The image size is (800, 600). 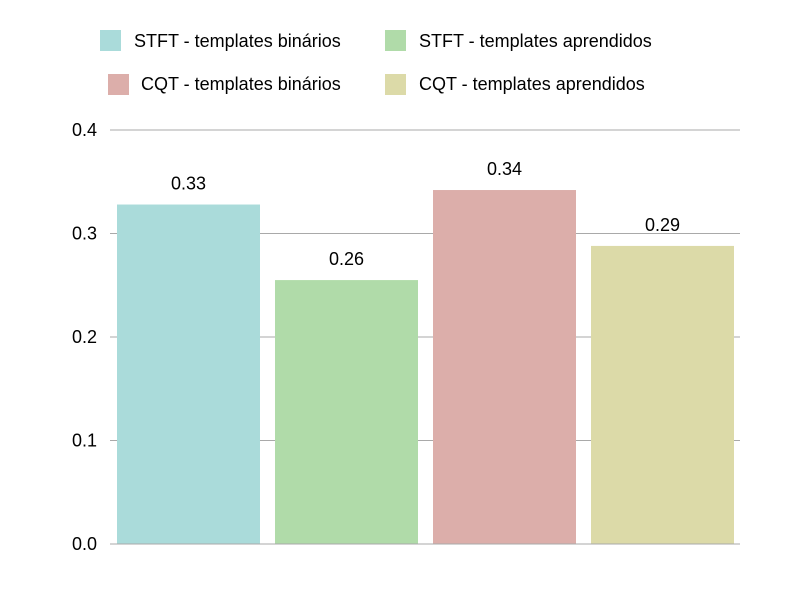 I want to click on legend-entry-label: CQT - templates binários, so click(x=241, y=84).